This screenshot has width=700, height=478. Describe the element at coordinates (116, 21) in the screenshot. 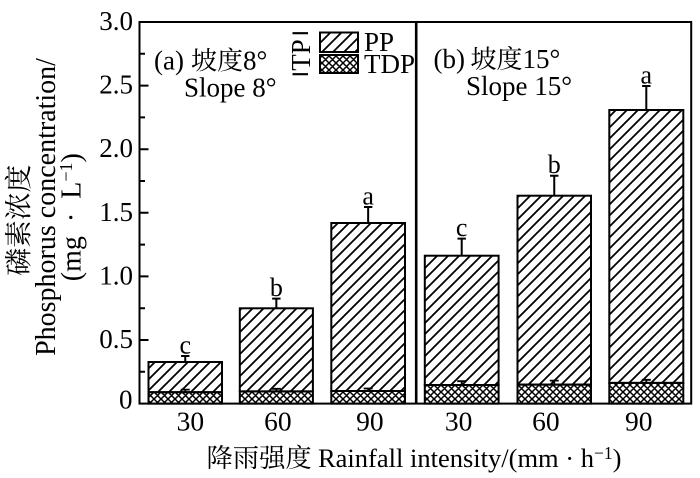

I see `svg-text: 3.0` at that location.